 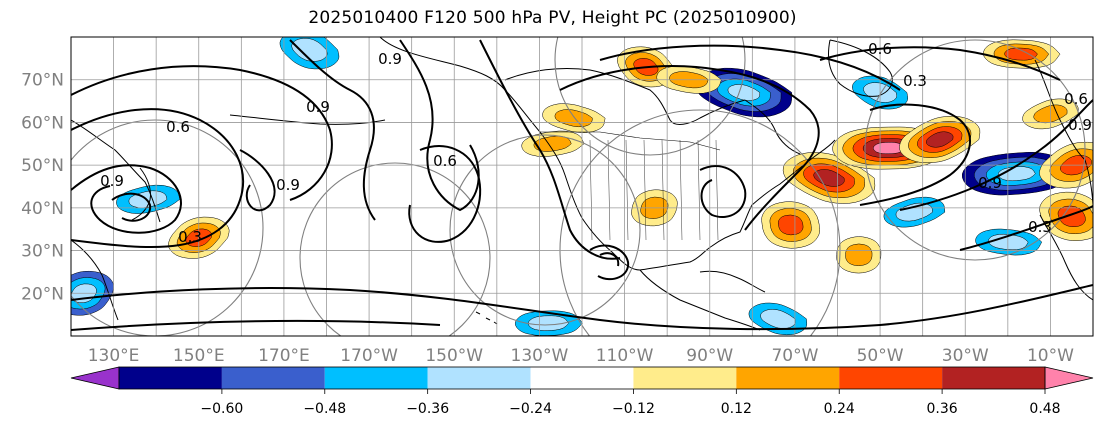 What do you see at coordinates (915, 81) in the screenshot?
I see `contour-label-7: 0.3` at bounding box center [915, 81].